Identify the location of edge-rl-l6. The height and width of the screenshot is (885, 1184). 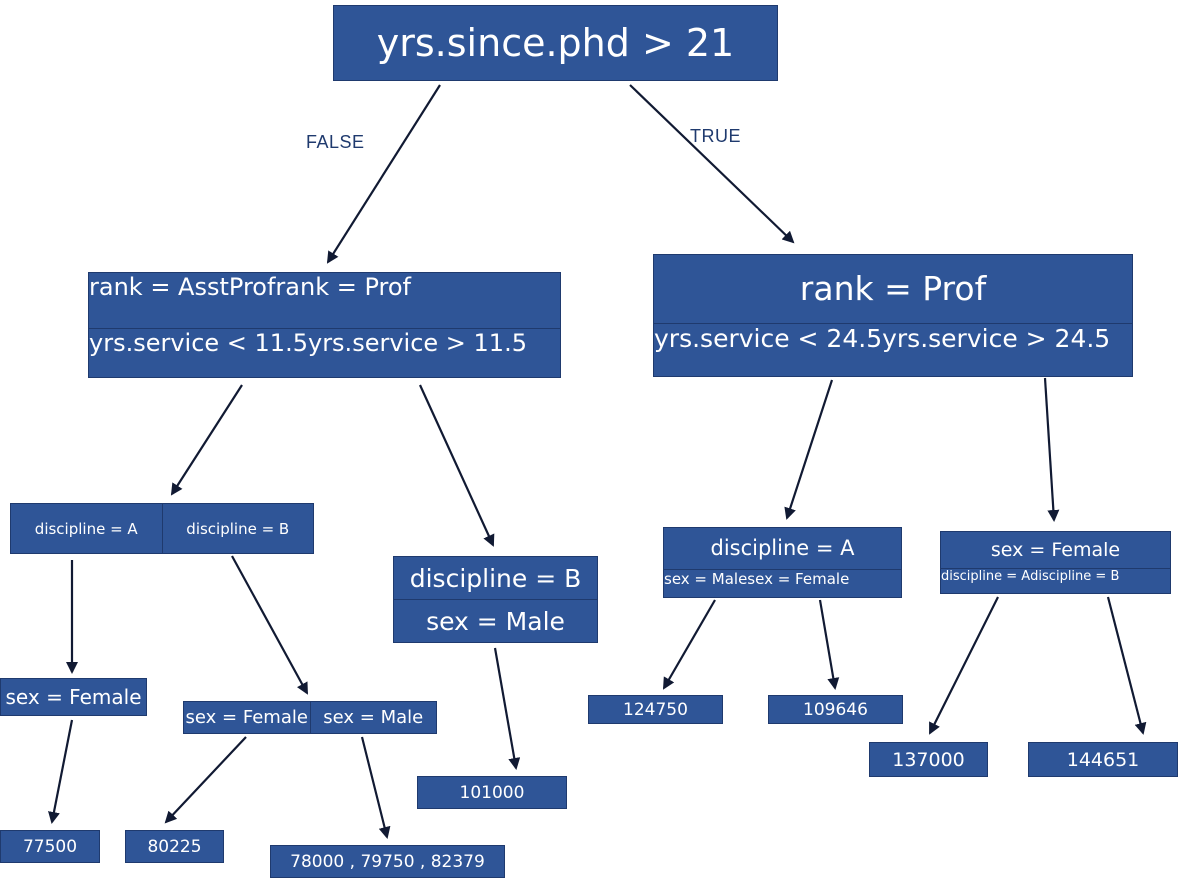
(829, 644).